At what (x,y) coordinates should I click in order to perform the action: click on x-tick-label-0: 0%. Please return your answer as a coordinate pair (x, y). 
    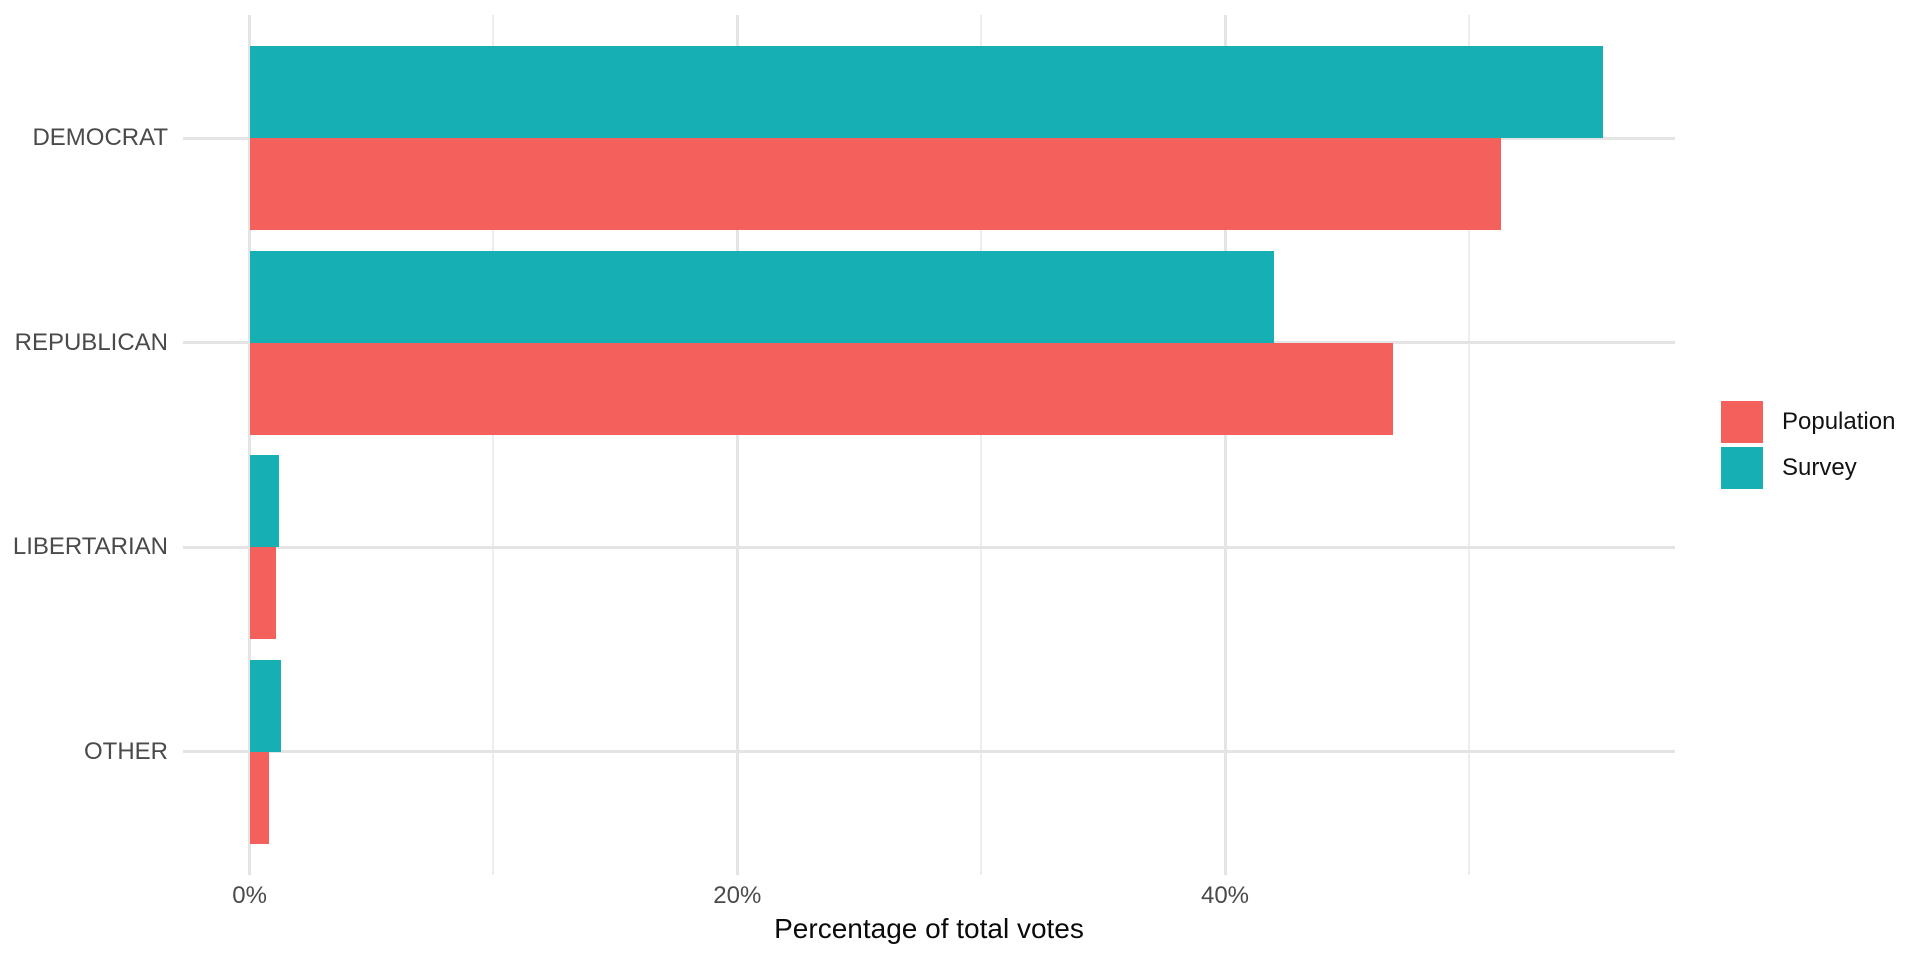
    Looking at the image, I should click on (249, 895).